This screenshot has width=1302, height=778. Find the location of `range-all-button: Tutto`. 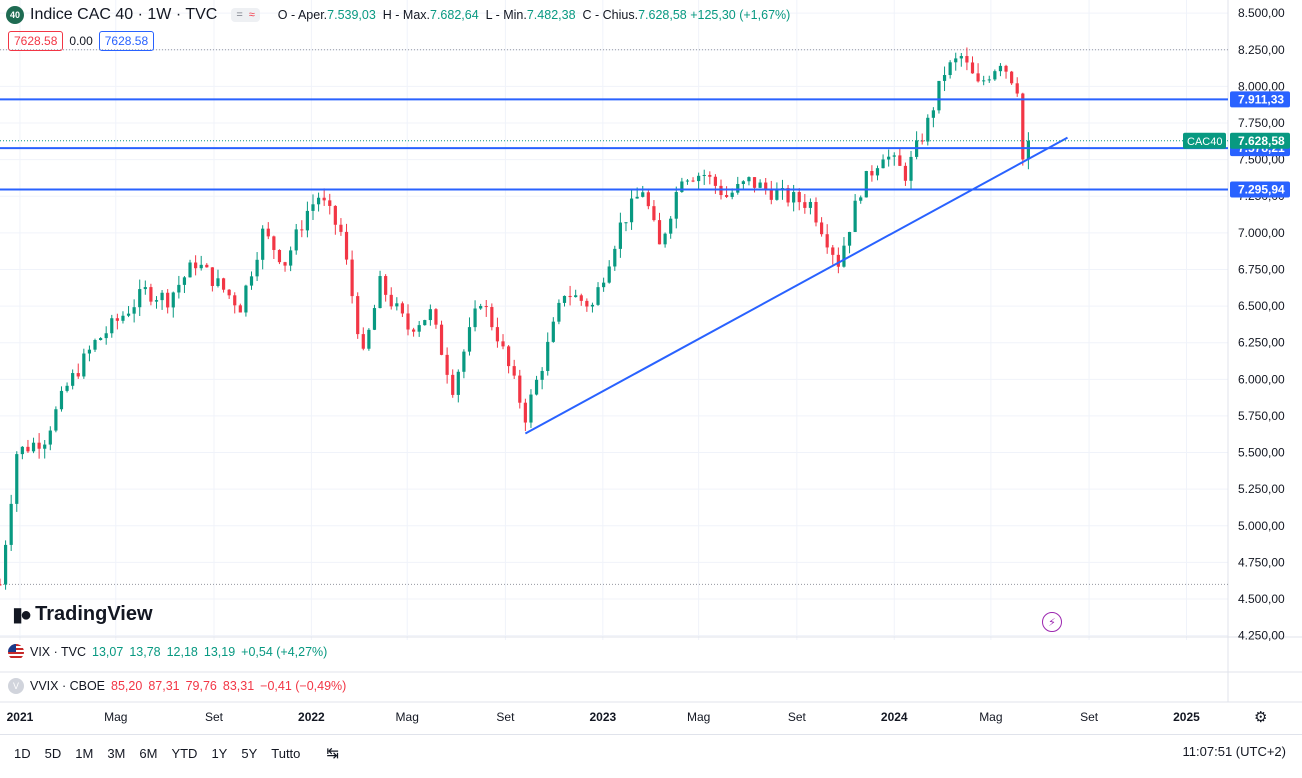

range-all-button: Tutto is located at coordinates (286, 753).